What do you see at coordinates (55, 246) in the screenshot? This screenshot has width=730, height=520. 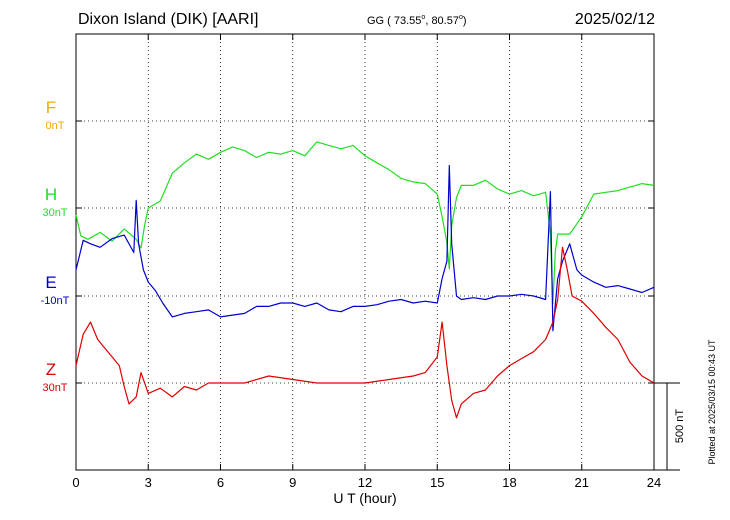 I see `component-labels: F 0nT H 30nT E -10nT Z 30nT` at bounding box center [55, 246].